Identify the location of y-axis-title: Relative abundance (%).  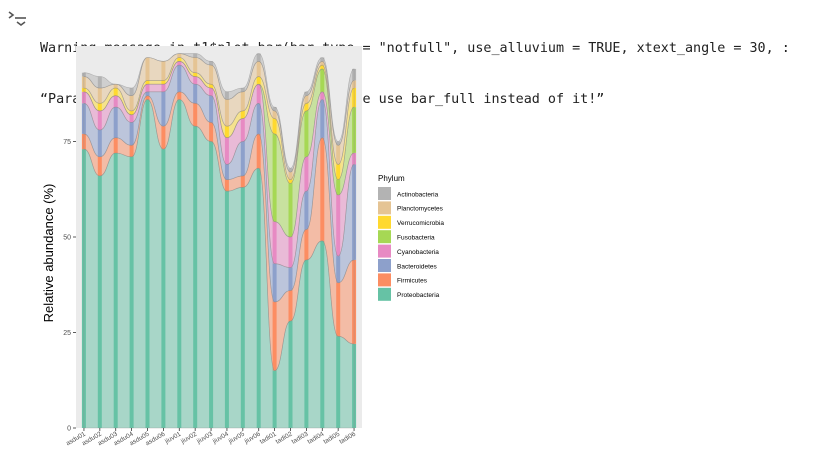
(48, 253).